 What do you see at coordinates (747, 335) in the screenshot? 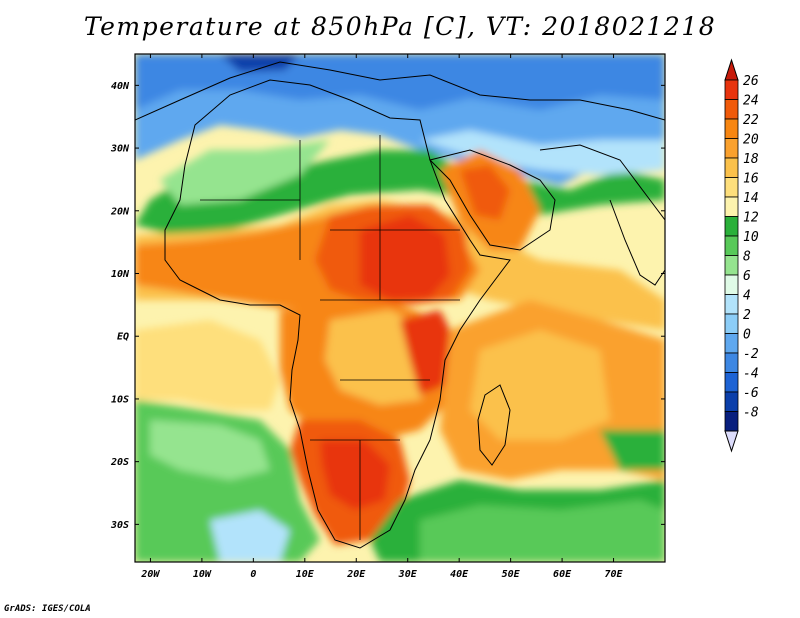
I see `colorbar-label: 0` at bounding box center [747, 335].